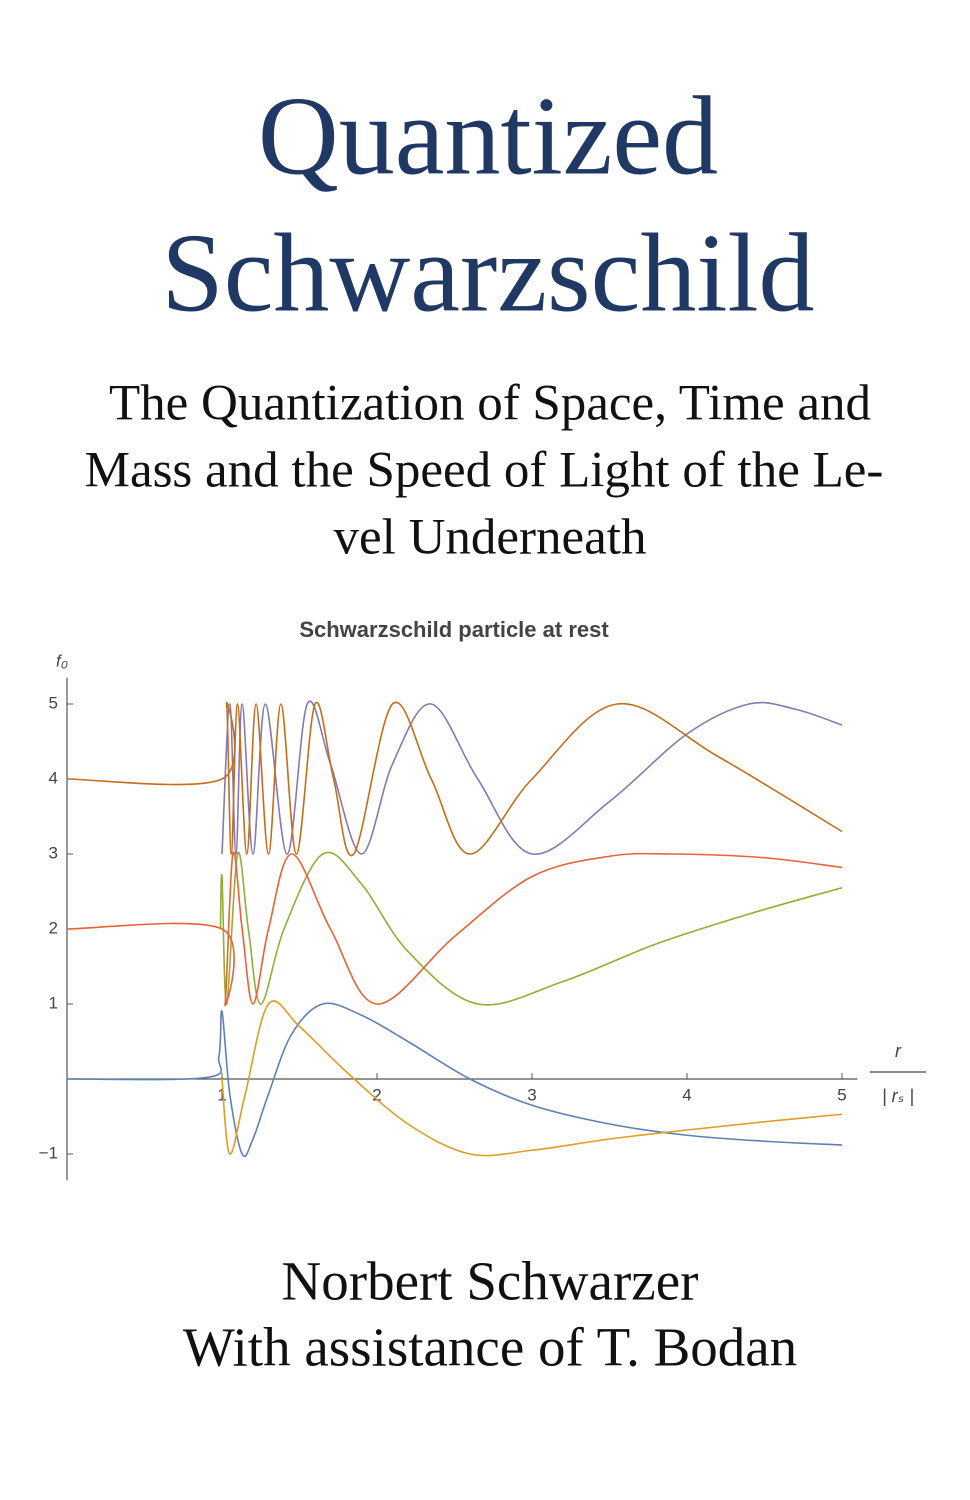 Image resolution: width=970 pixels, height=1500 pixels. What do you see at coordinates (898, 1051) in the screenshot?
I see `x-axis-label-numerator: r` at bounding box center [898, 1051].